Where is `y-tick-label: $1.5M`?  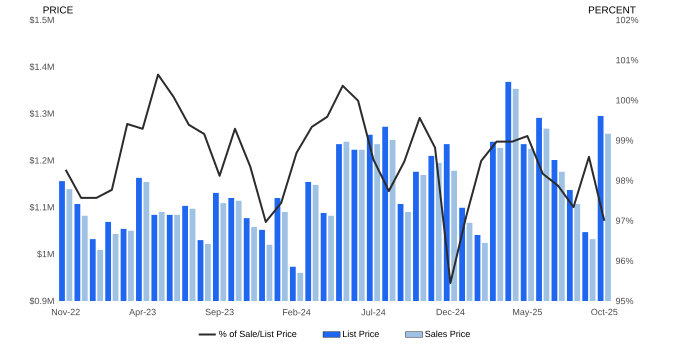 y-tick-label: $1.5M is located at coordinates (42, 20).